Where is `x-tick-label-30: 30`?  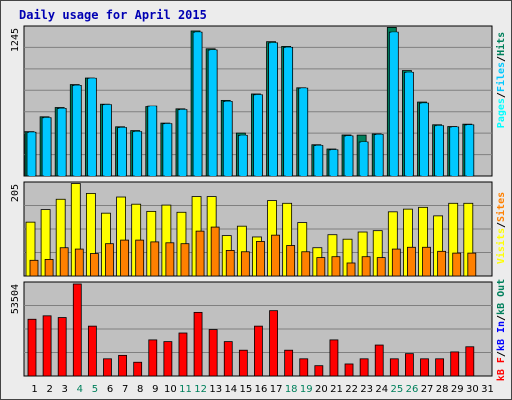
x-tick-label-30: 30 is located at coordinates (472, 389).